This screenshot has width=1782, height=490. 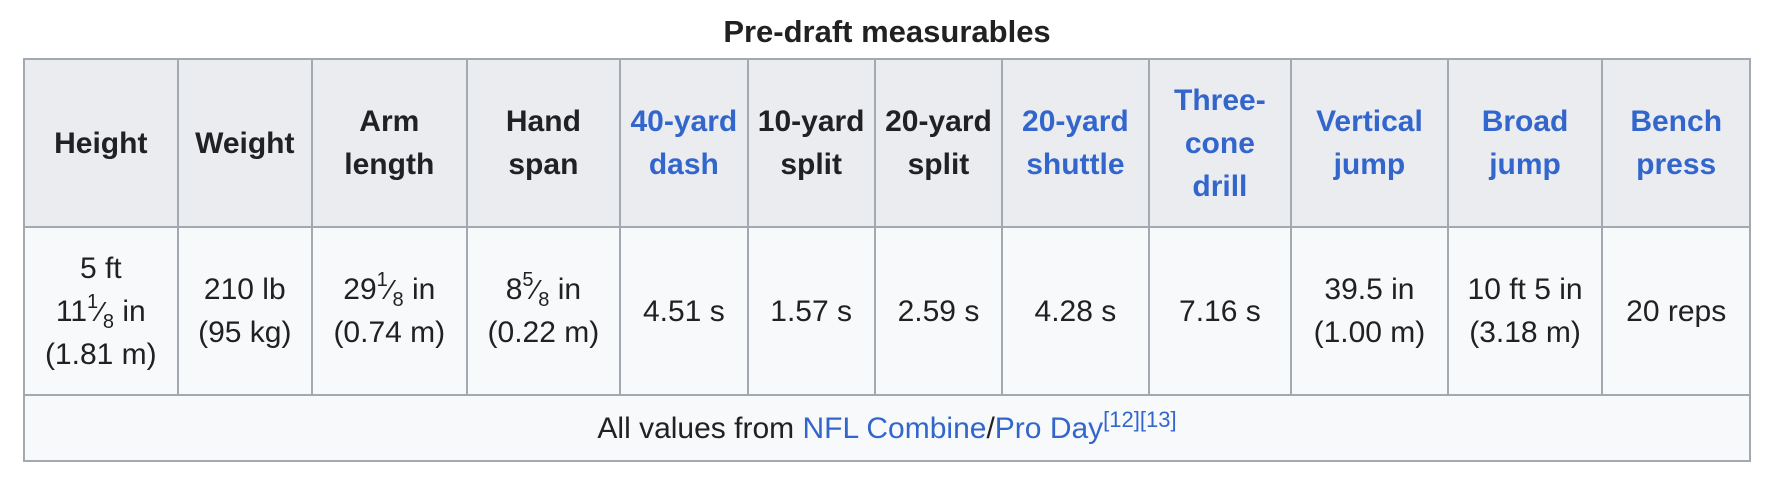 I want to click on nfl-combine-link: NFL Combine, so click(x=894, y=428).